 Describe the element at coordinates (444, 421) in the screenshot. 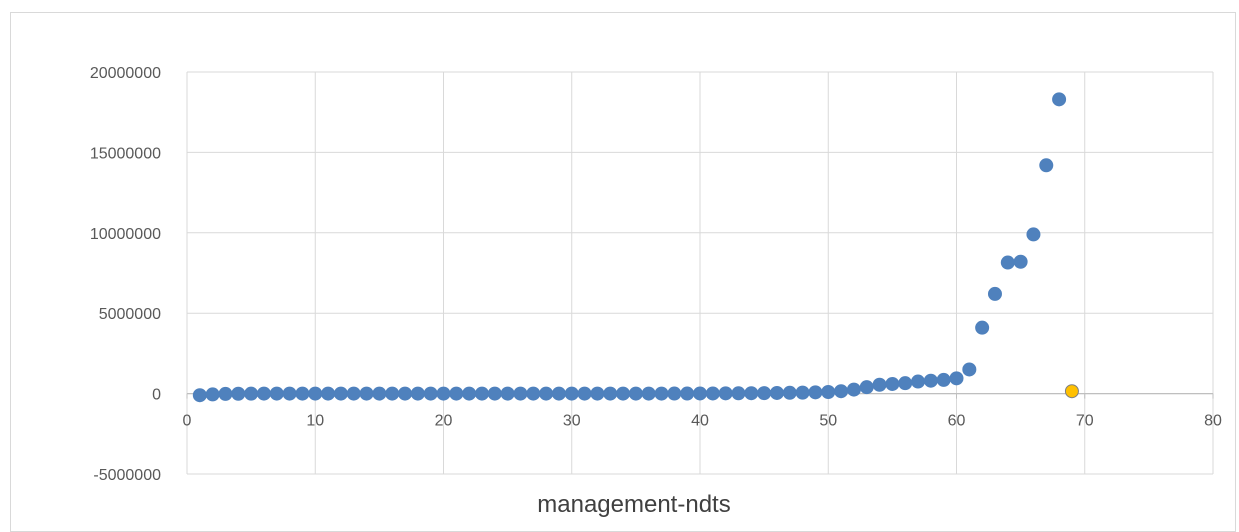

I see `x-tick-label: 20` at that location.